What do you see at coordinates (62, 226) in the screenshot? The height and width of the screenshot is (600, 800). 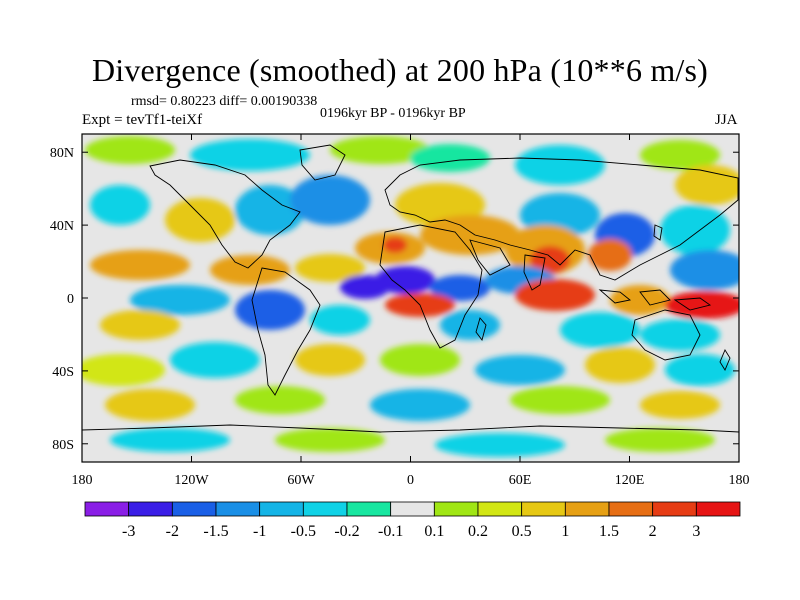 I see `lat-tick-label: 40N` at bounding box center [62, 226].